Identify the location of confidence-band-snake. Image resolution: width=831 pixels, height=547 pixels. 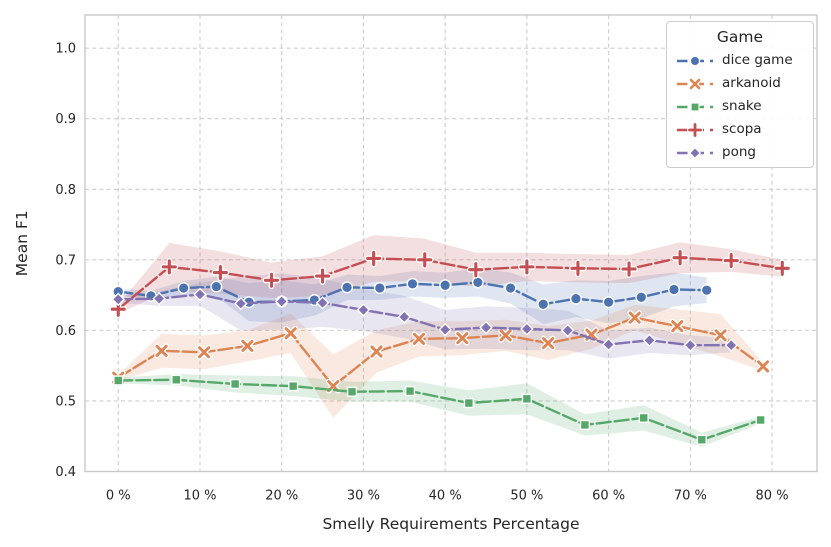
(439, 410).